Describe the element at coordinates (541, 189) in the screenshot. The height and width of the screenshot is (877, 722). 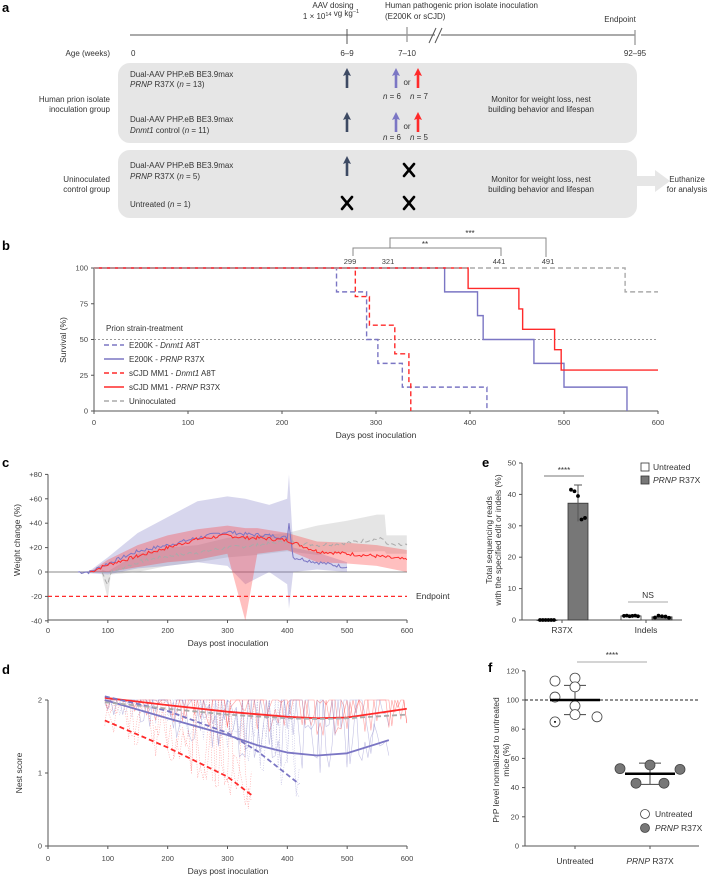
I see `monitor-text: building behavior and lifespan` at that location.